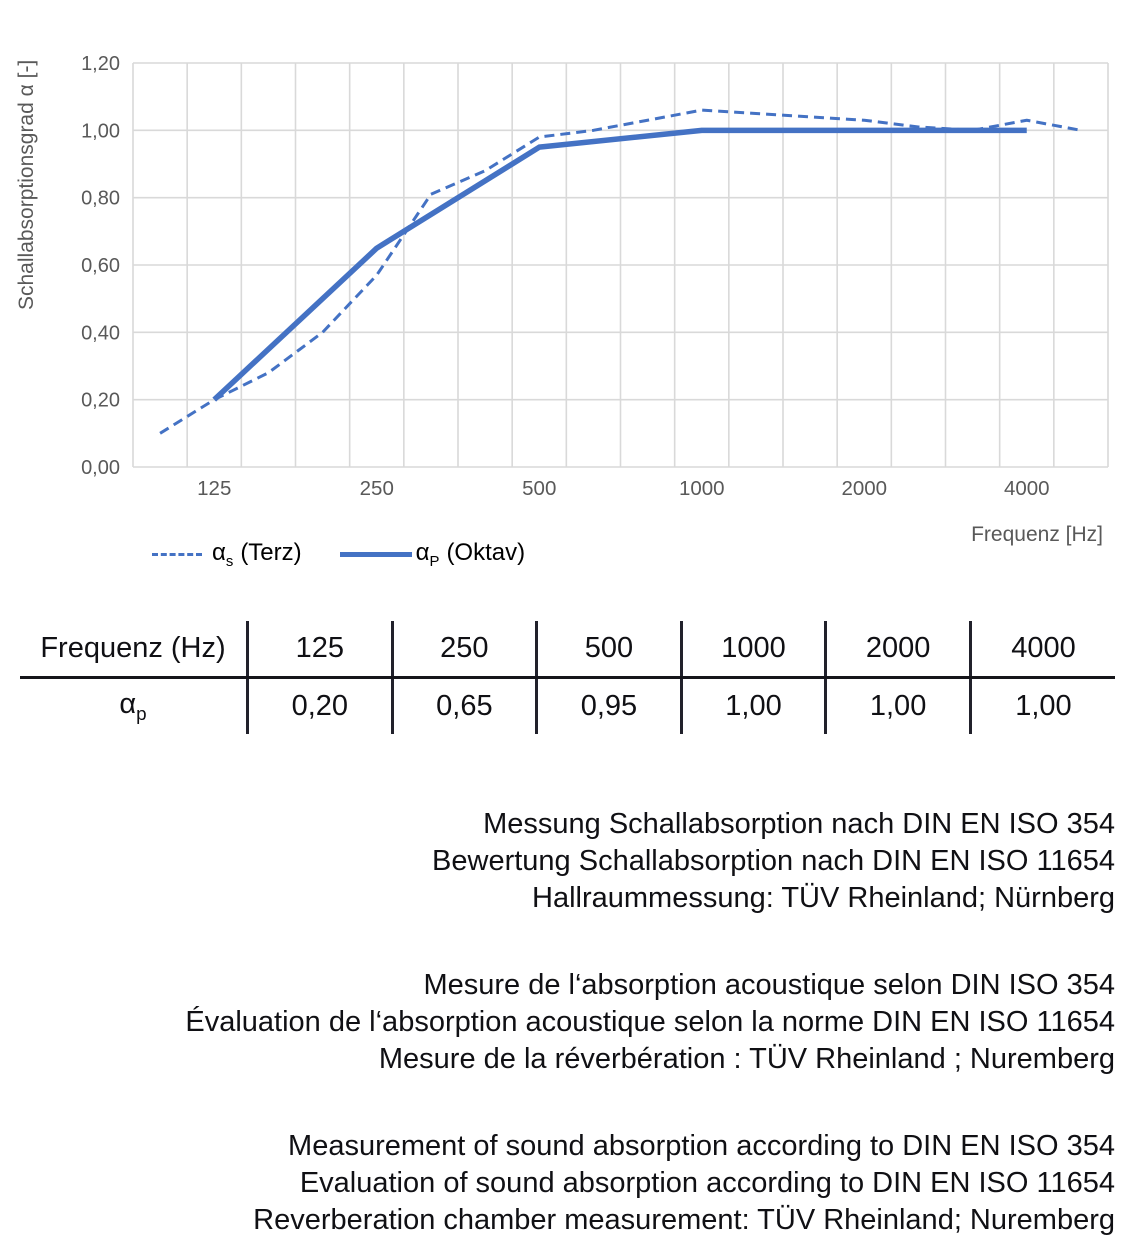 This screenshot has width=1135, height=1239. What do you see at coordinates (463, 650) in the screenshot?
I see `header-cell-250: 250` at bounding box center [463, 650].